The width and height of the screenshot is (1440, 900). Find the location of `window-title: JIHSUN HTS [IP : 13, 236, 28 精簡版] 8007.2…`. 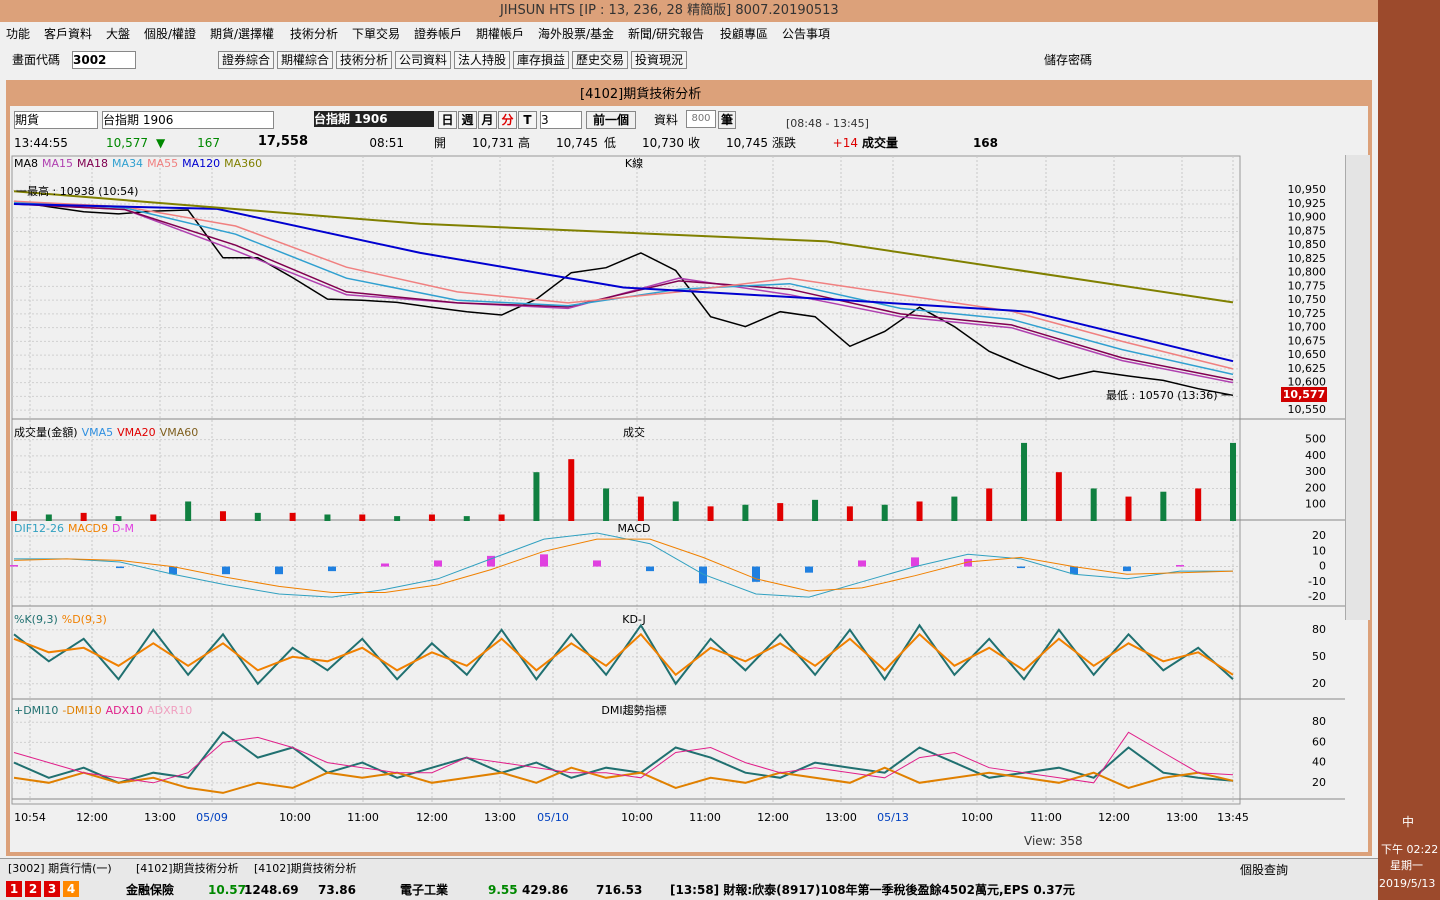

window-title: JIHSUN HTS [IP : 13, 236, 28 精簡版] 8007.2… is located at coordinates (669, 10).